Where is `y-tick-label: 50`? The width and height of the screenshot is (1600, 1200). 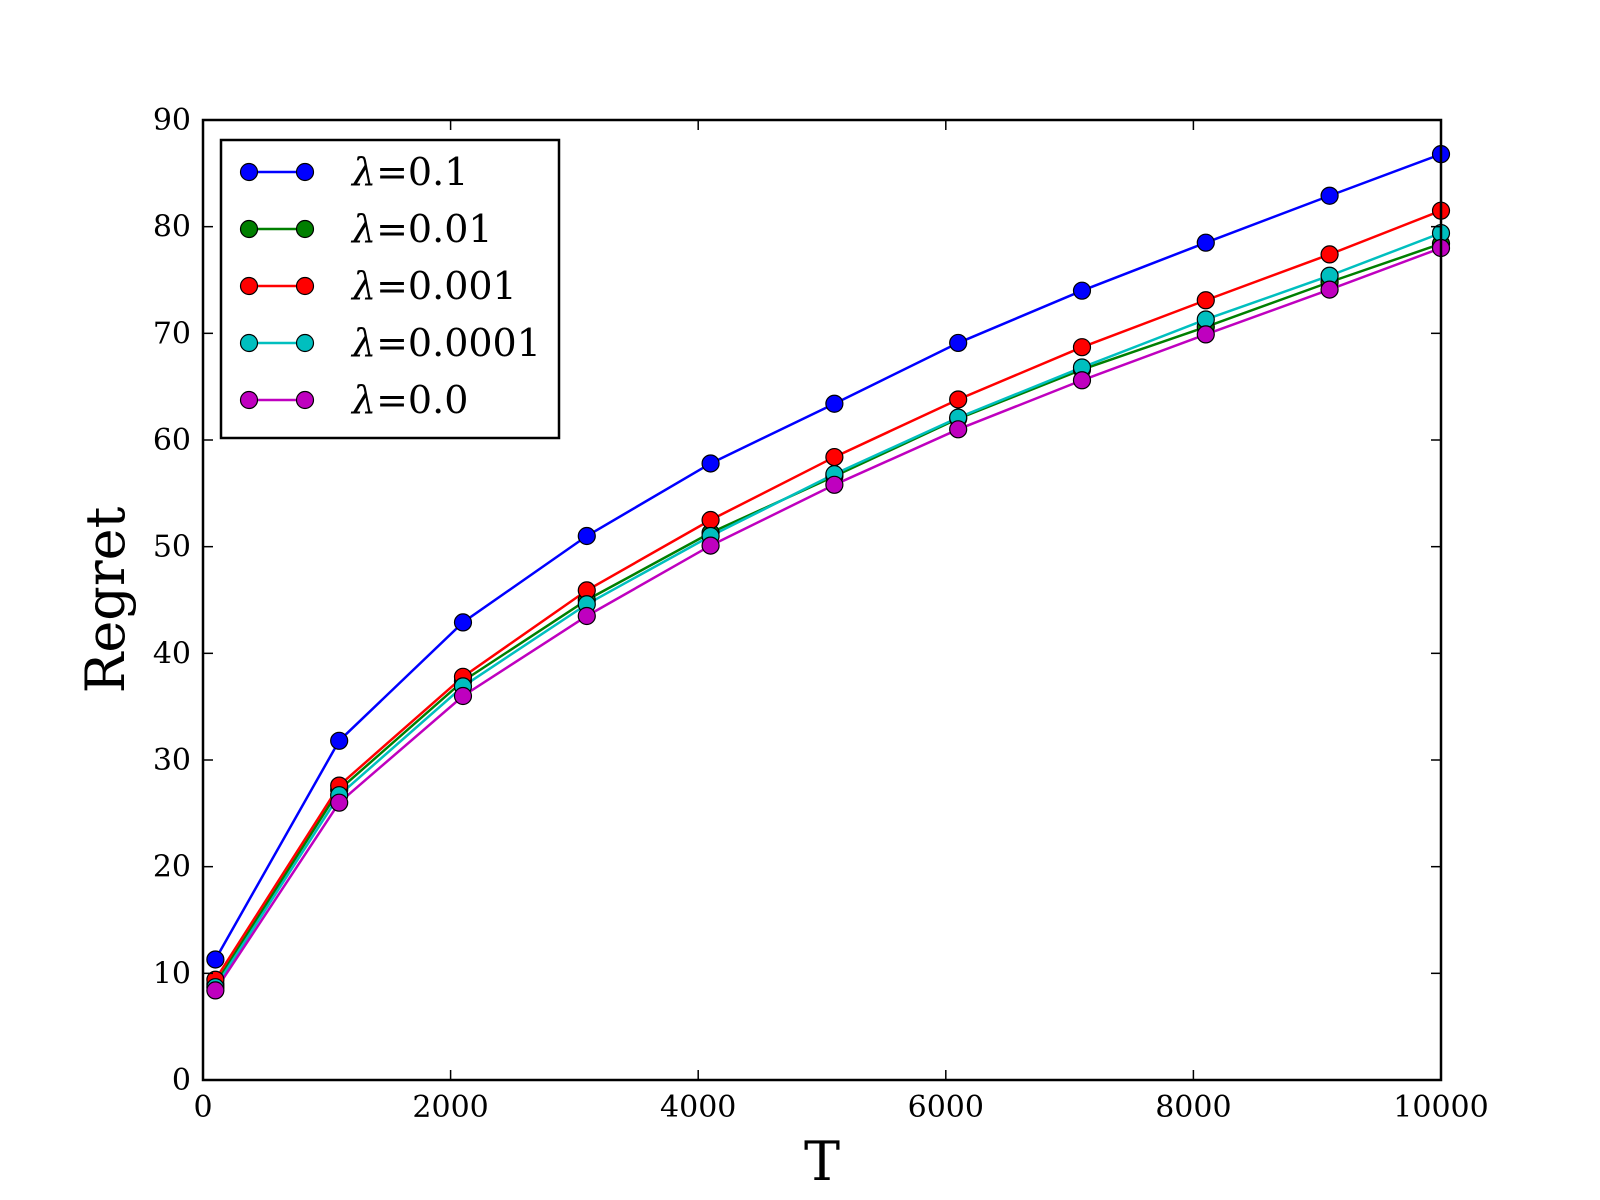
y-tick-label: 50 is located at coordinates (172, 547).